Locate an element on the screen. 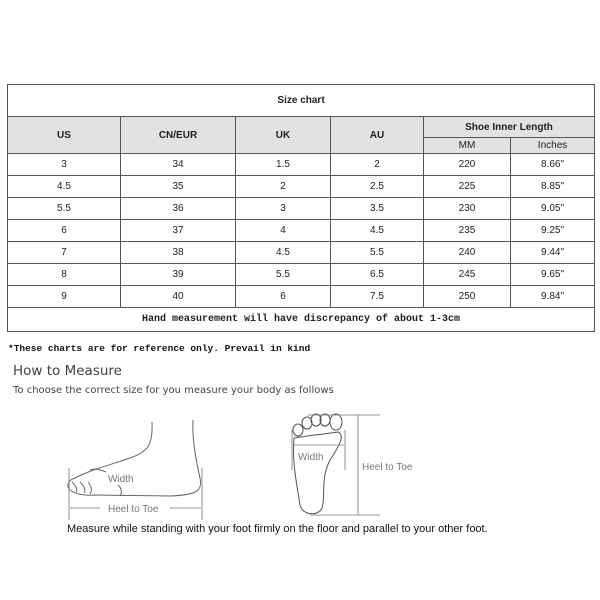 Image resolution: width=600 pixels, height=600 pixels. cell-mm: 230 is located at coordinates (467, 208).